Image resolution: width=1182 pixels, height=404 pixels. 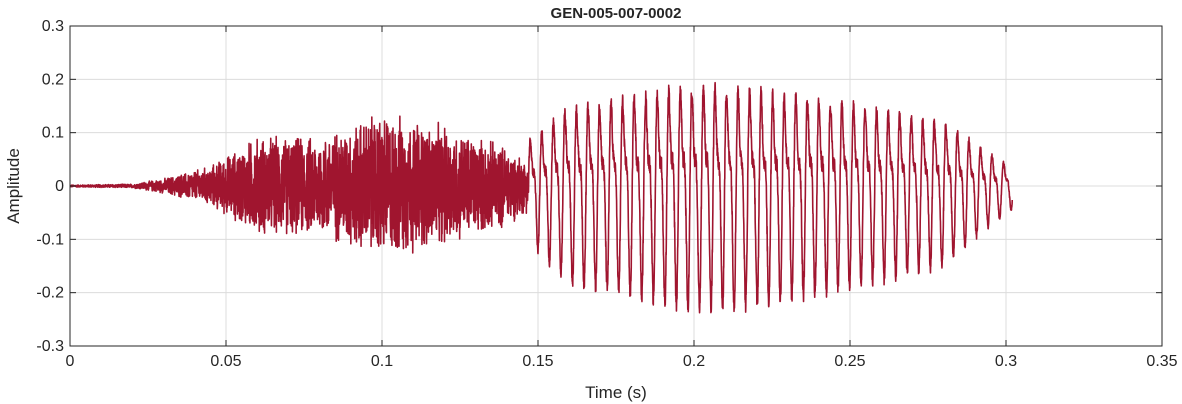 I want to click on y-tick-label: 0.3, so click(x=53, y=26).